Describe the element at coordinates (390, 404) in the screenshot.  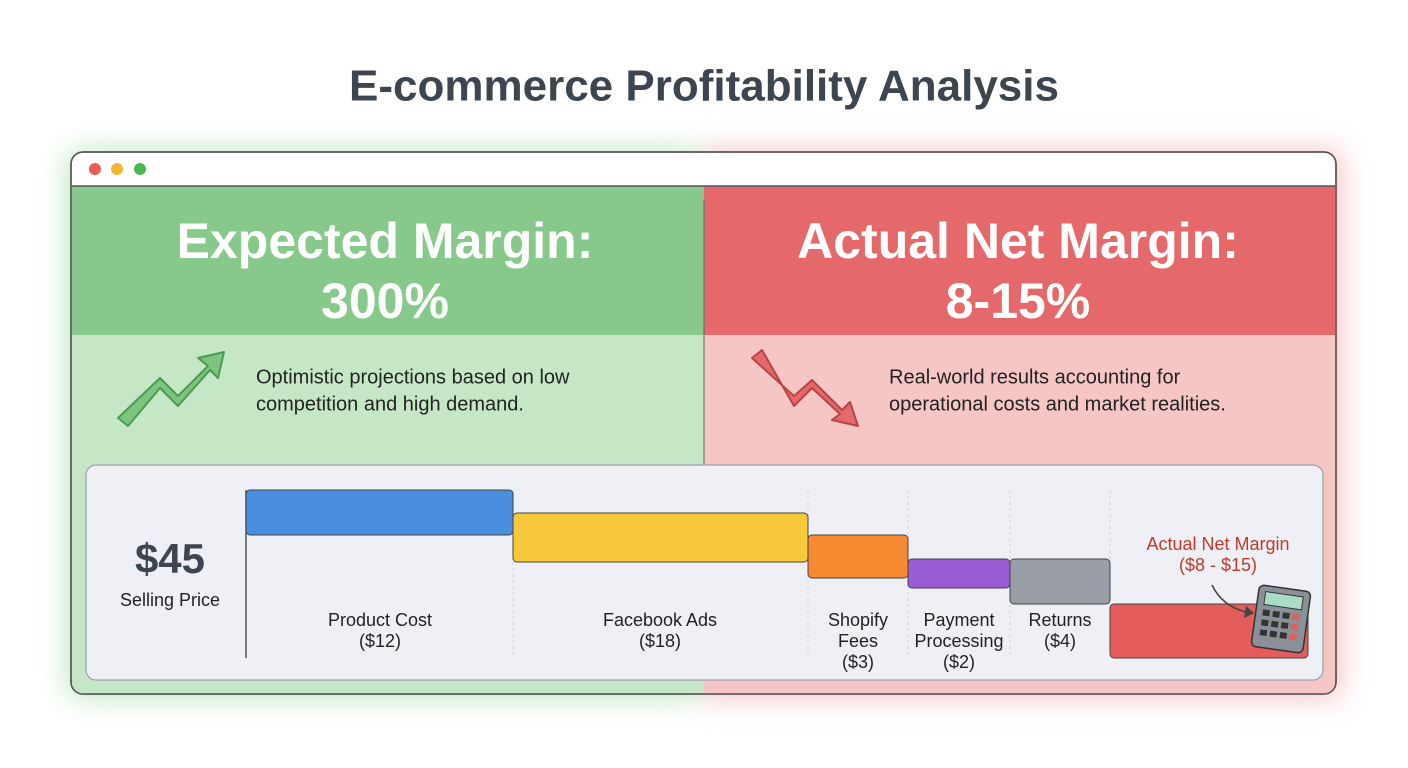
I see `description: competition and high demand.` at that location.